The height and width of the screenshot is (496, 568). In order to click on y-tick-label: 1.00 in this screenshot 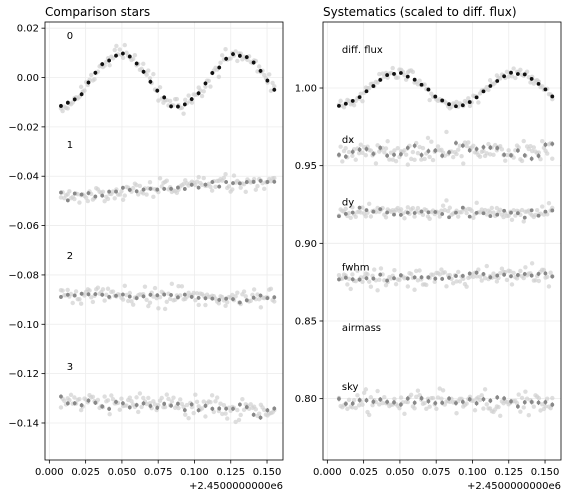, I will do `click(306, 89)`.